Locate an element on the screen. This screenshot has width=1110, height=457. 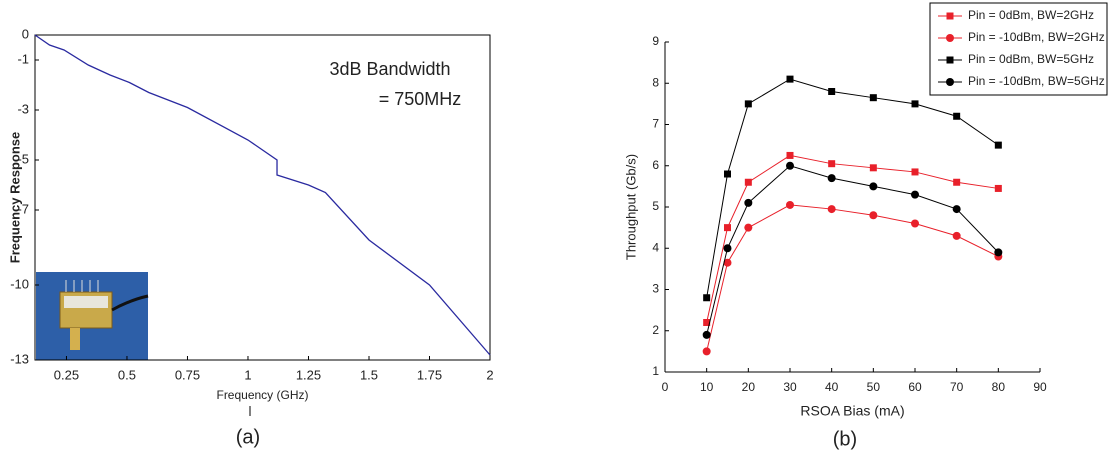
caption: (a) is located at coordinates (248, 437).